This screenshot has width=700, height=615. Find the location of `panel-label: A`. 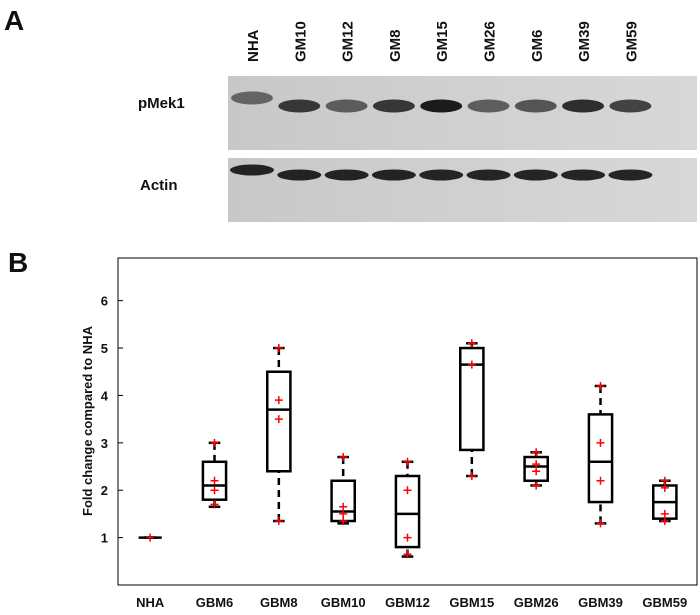

panel-label: A is located at coordinates (14, 20).